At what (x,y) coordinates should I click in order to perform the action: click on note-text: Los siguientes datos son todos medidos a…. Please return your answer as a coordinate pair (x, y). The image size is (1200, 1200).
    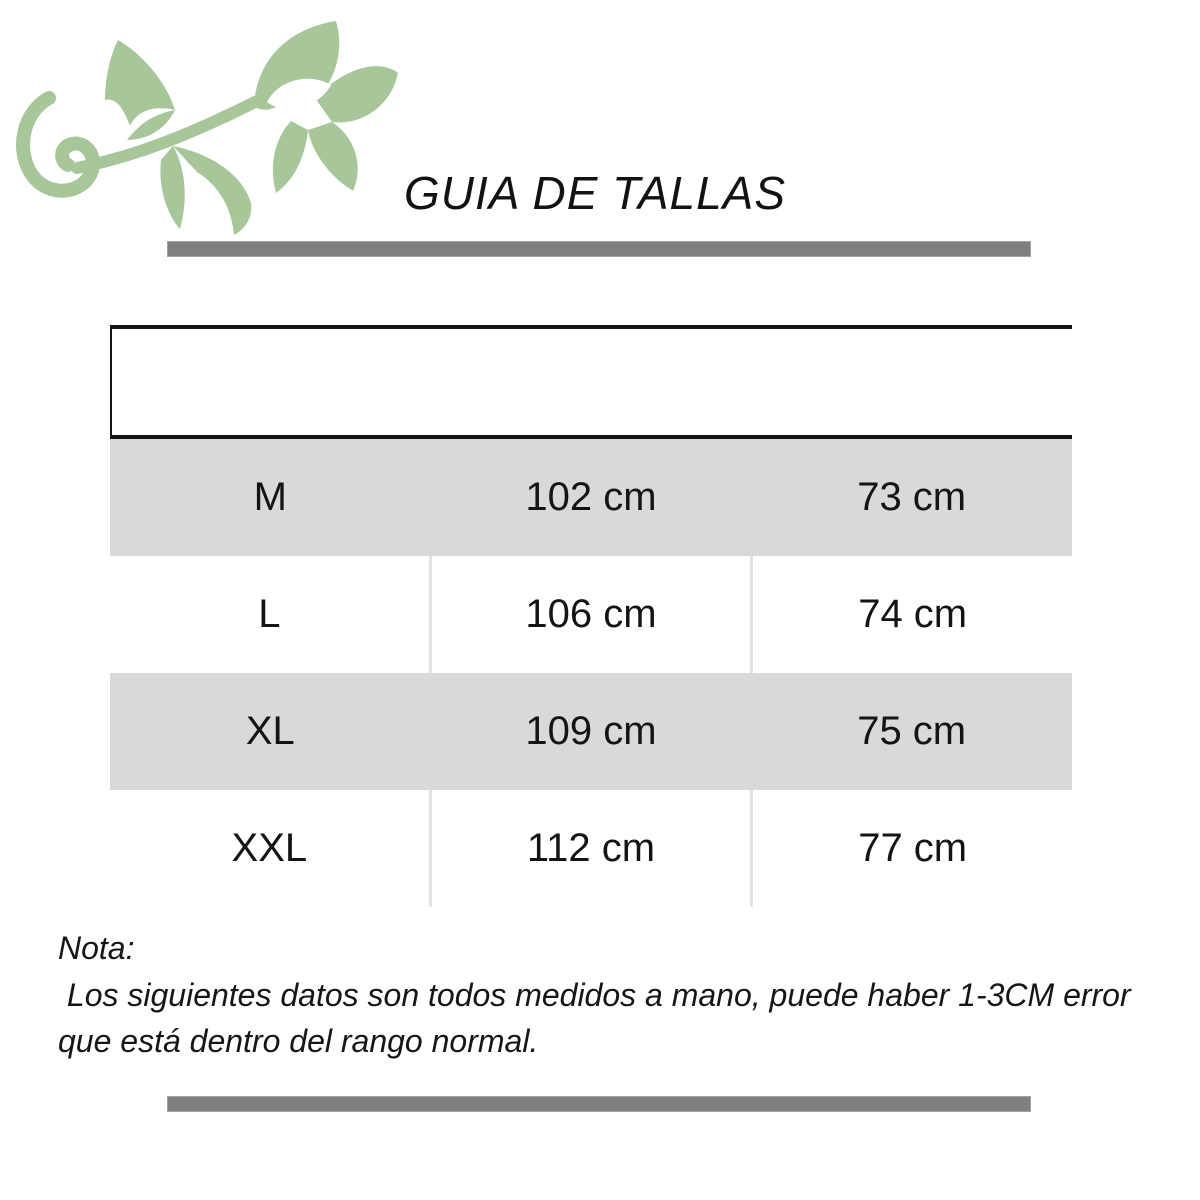
    Looking at the image, I should click on (599, 1018).